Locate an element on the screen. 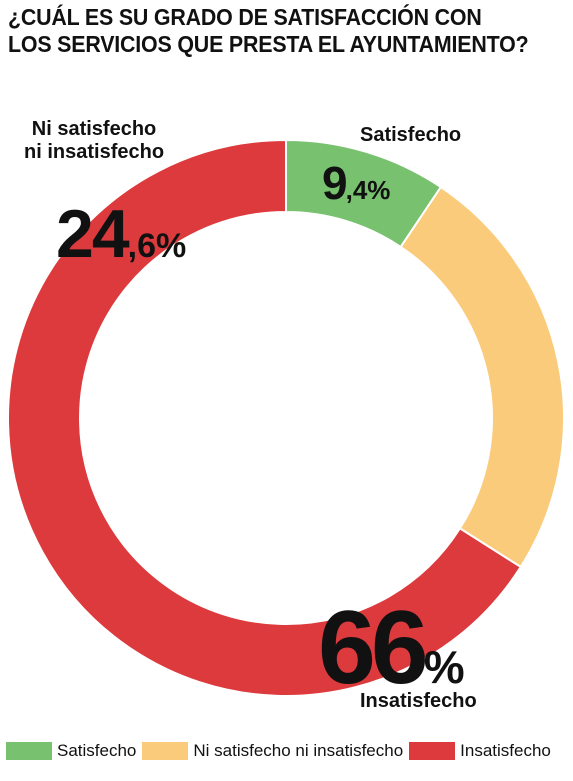 This screenshot has width=573, height=781. value-ni-int: 24 is located at coordinates (93, 234).